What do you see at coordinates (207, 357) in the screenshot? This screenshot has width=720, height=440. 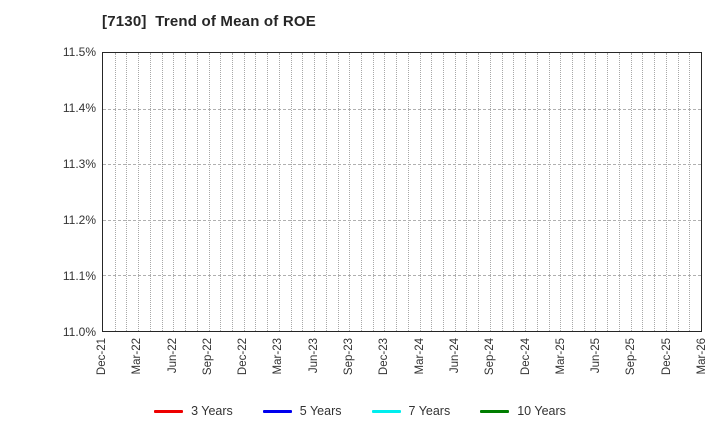 I see `x-tick-label: Sep-22` at bounding box center [207, 357].